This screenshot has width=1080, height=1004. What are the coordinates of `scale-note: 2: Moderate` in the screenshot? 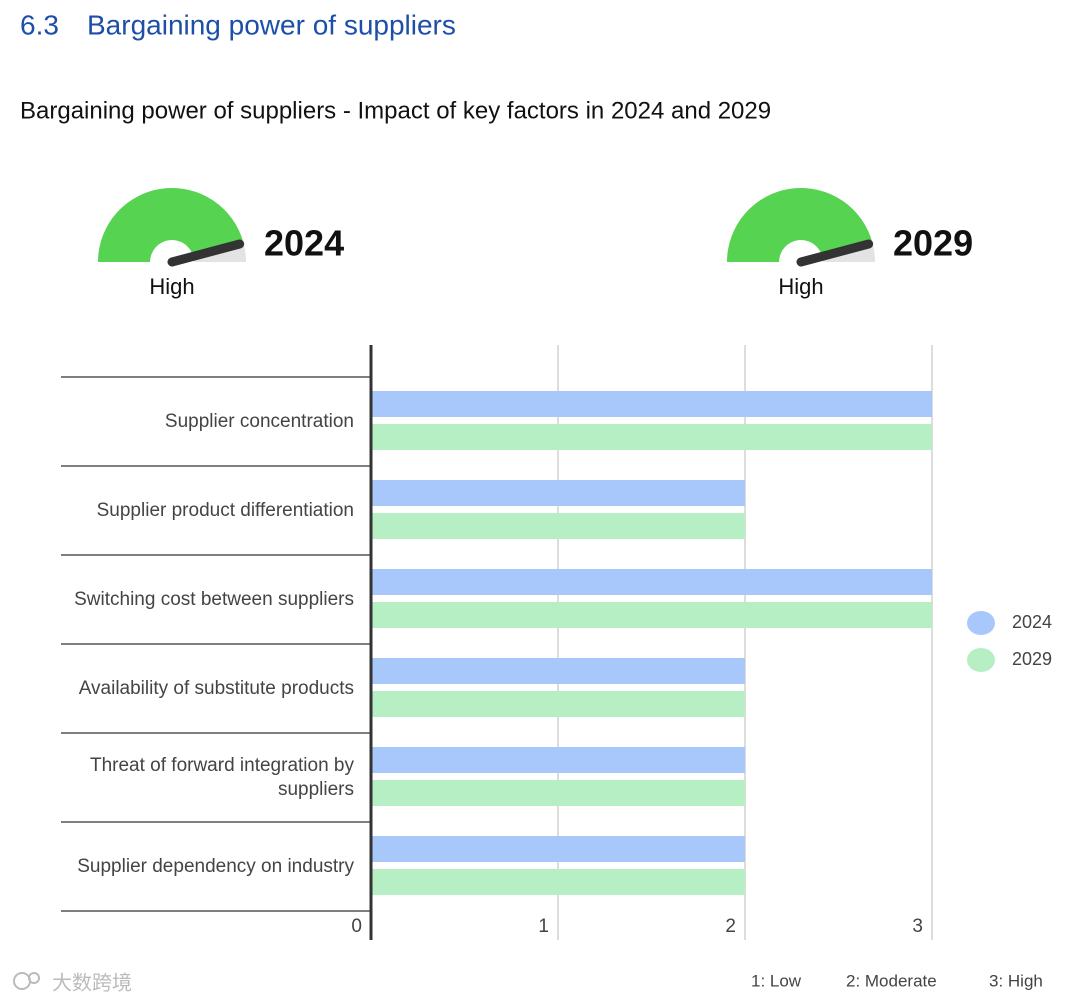 It's located at (891, 980).